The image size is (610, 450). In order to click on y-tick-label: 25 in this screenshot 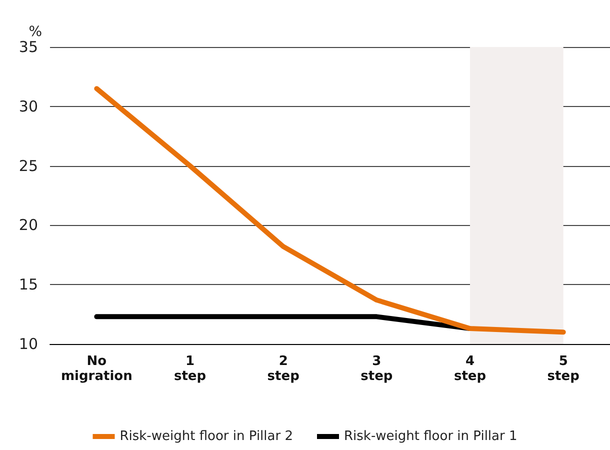, I will do `click(28, 165)`.